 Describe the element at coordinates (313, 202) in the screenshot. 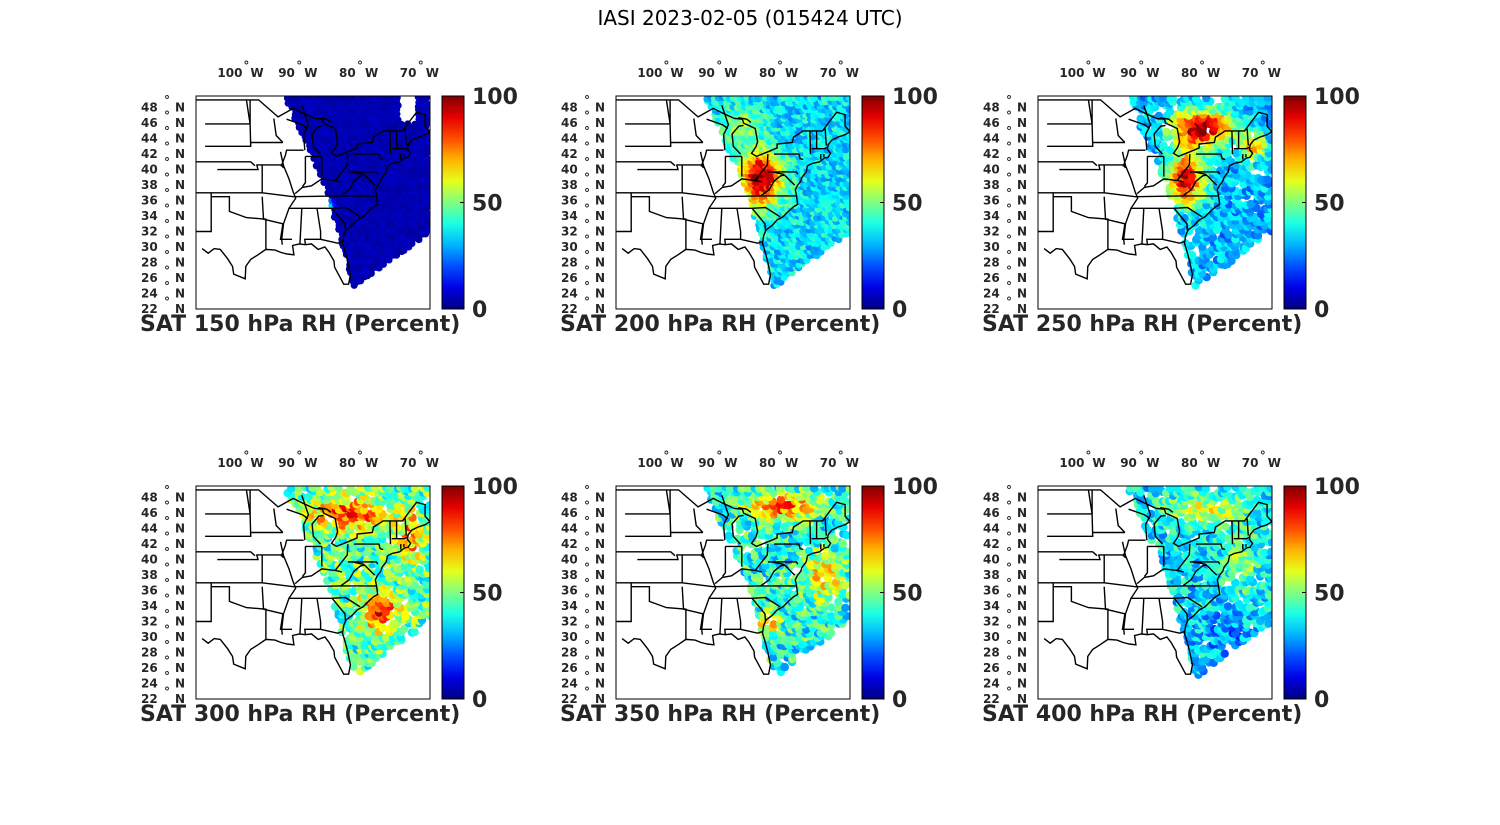

I see `map-frame` at that location.